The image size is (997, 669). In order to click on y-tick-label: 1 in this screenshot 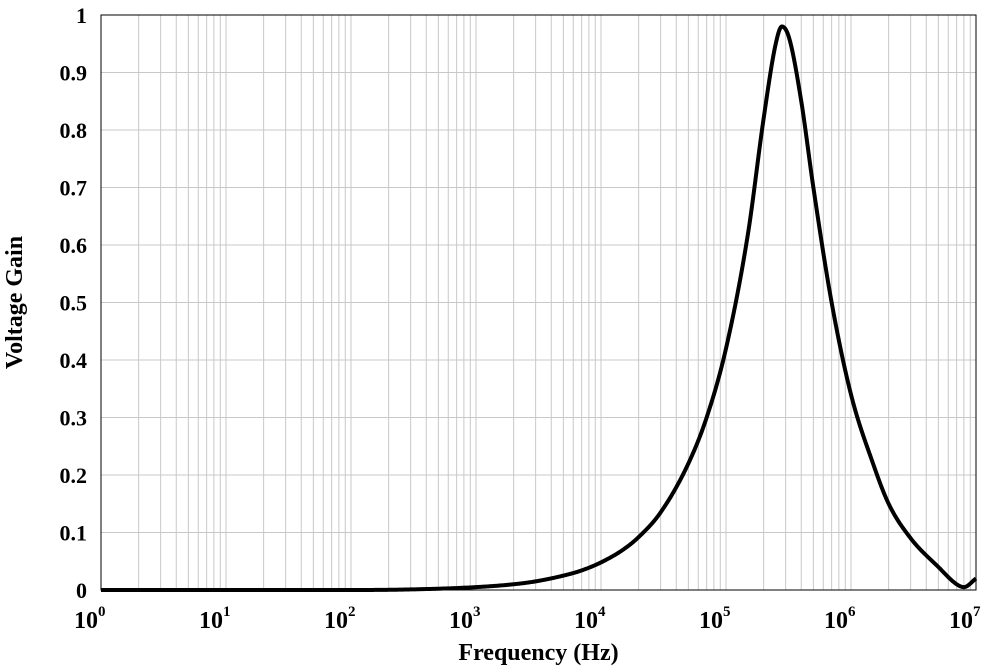, I will do `click(81, 15)`.